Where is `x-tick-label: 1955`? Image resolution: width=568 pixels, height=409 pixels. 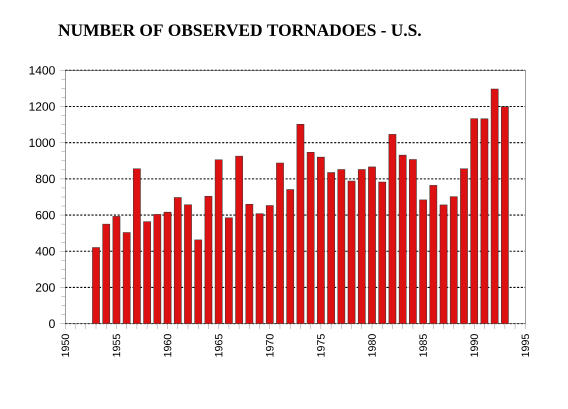 x-tick-label: 1955 is located at coordinates (116, 345).